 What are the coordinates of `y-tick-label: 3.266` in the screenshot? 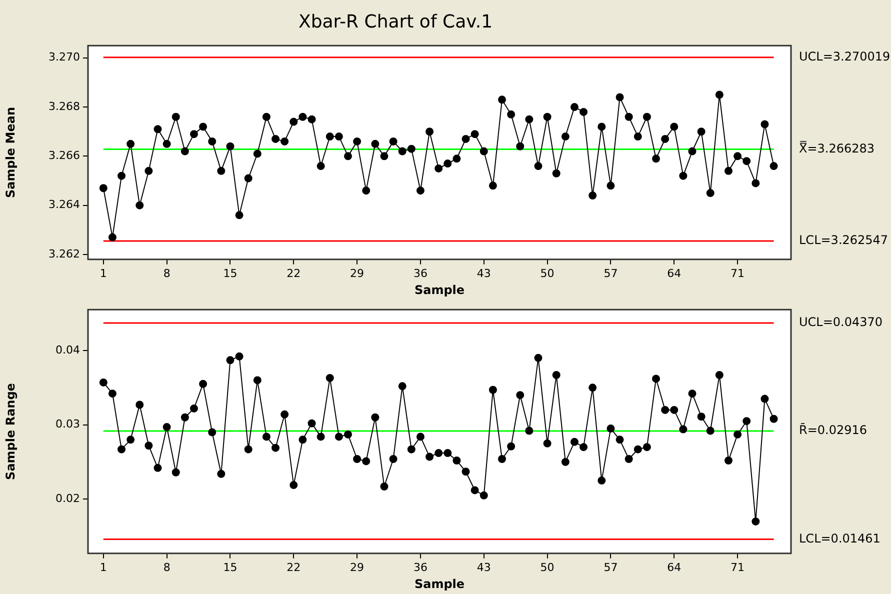 It's located at (64, 155).